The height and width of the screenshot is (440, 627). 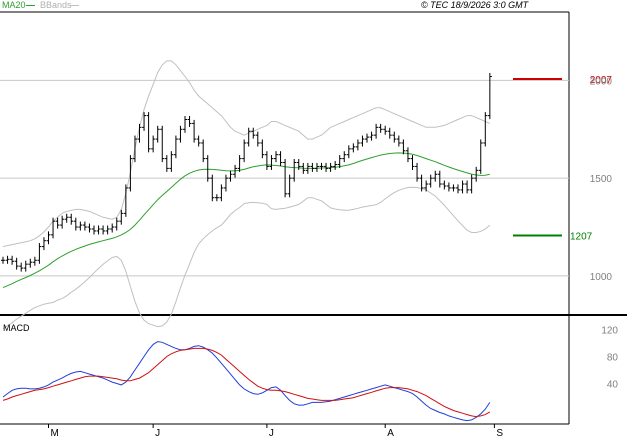 What do you see at coordinates (390, 433) in the screenshot?
I see `x-tick-label: A` at bounding box center [390, 433].